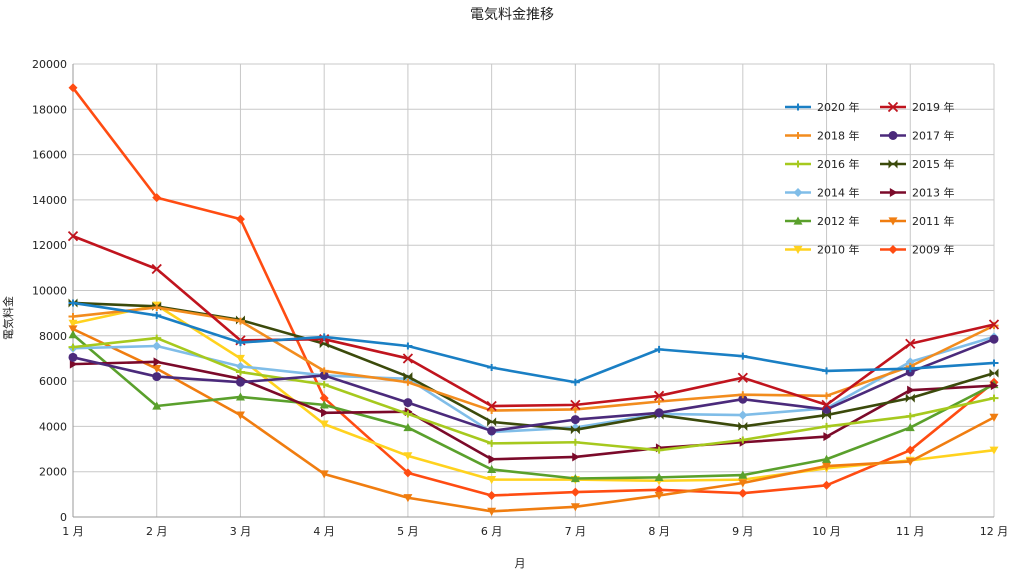 The height and width of the screenshot is (578, 1024). What do you see at coordinates (576, 531) in the screenshot?
I see `x-tick-label: 7 月` at bounding box center [576, 531].